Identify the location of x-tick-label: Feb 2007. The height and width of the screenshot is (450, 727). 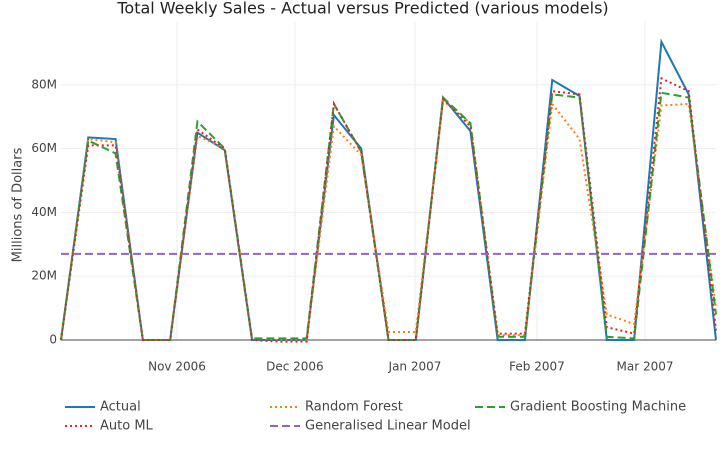
(537, 367).